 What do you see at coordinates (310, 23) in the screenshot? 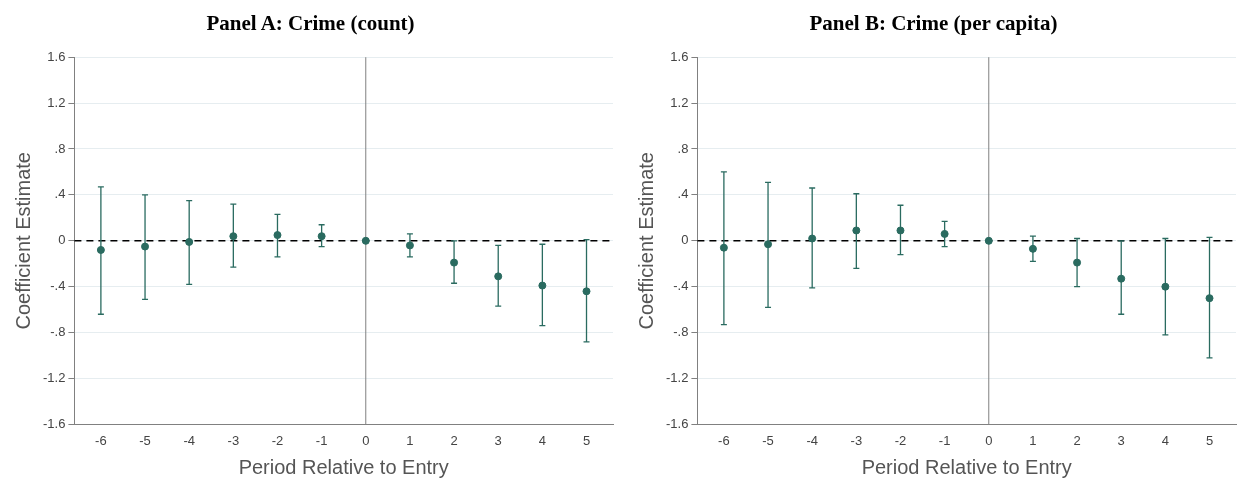
I see `chart-title: Panel A: Crime (count)` at bounding box center [310, 23].